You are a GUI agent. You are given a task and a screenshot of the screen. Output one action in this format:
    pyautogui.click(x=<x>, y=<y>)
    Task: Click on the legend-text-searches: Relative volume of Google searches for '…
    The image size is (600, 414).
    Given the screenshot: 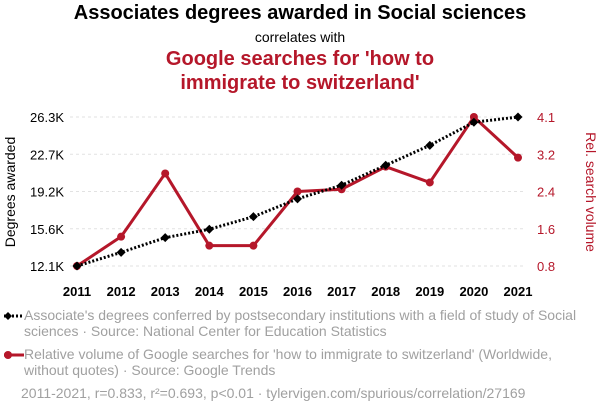 What is the action you would take?
    pyautogui.click(x=288, y=362)
    